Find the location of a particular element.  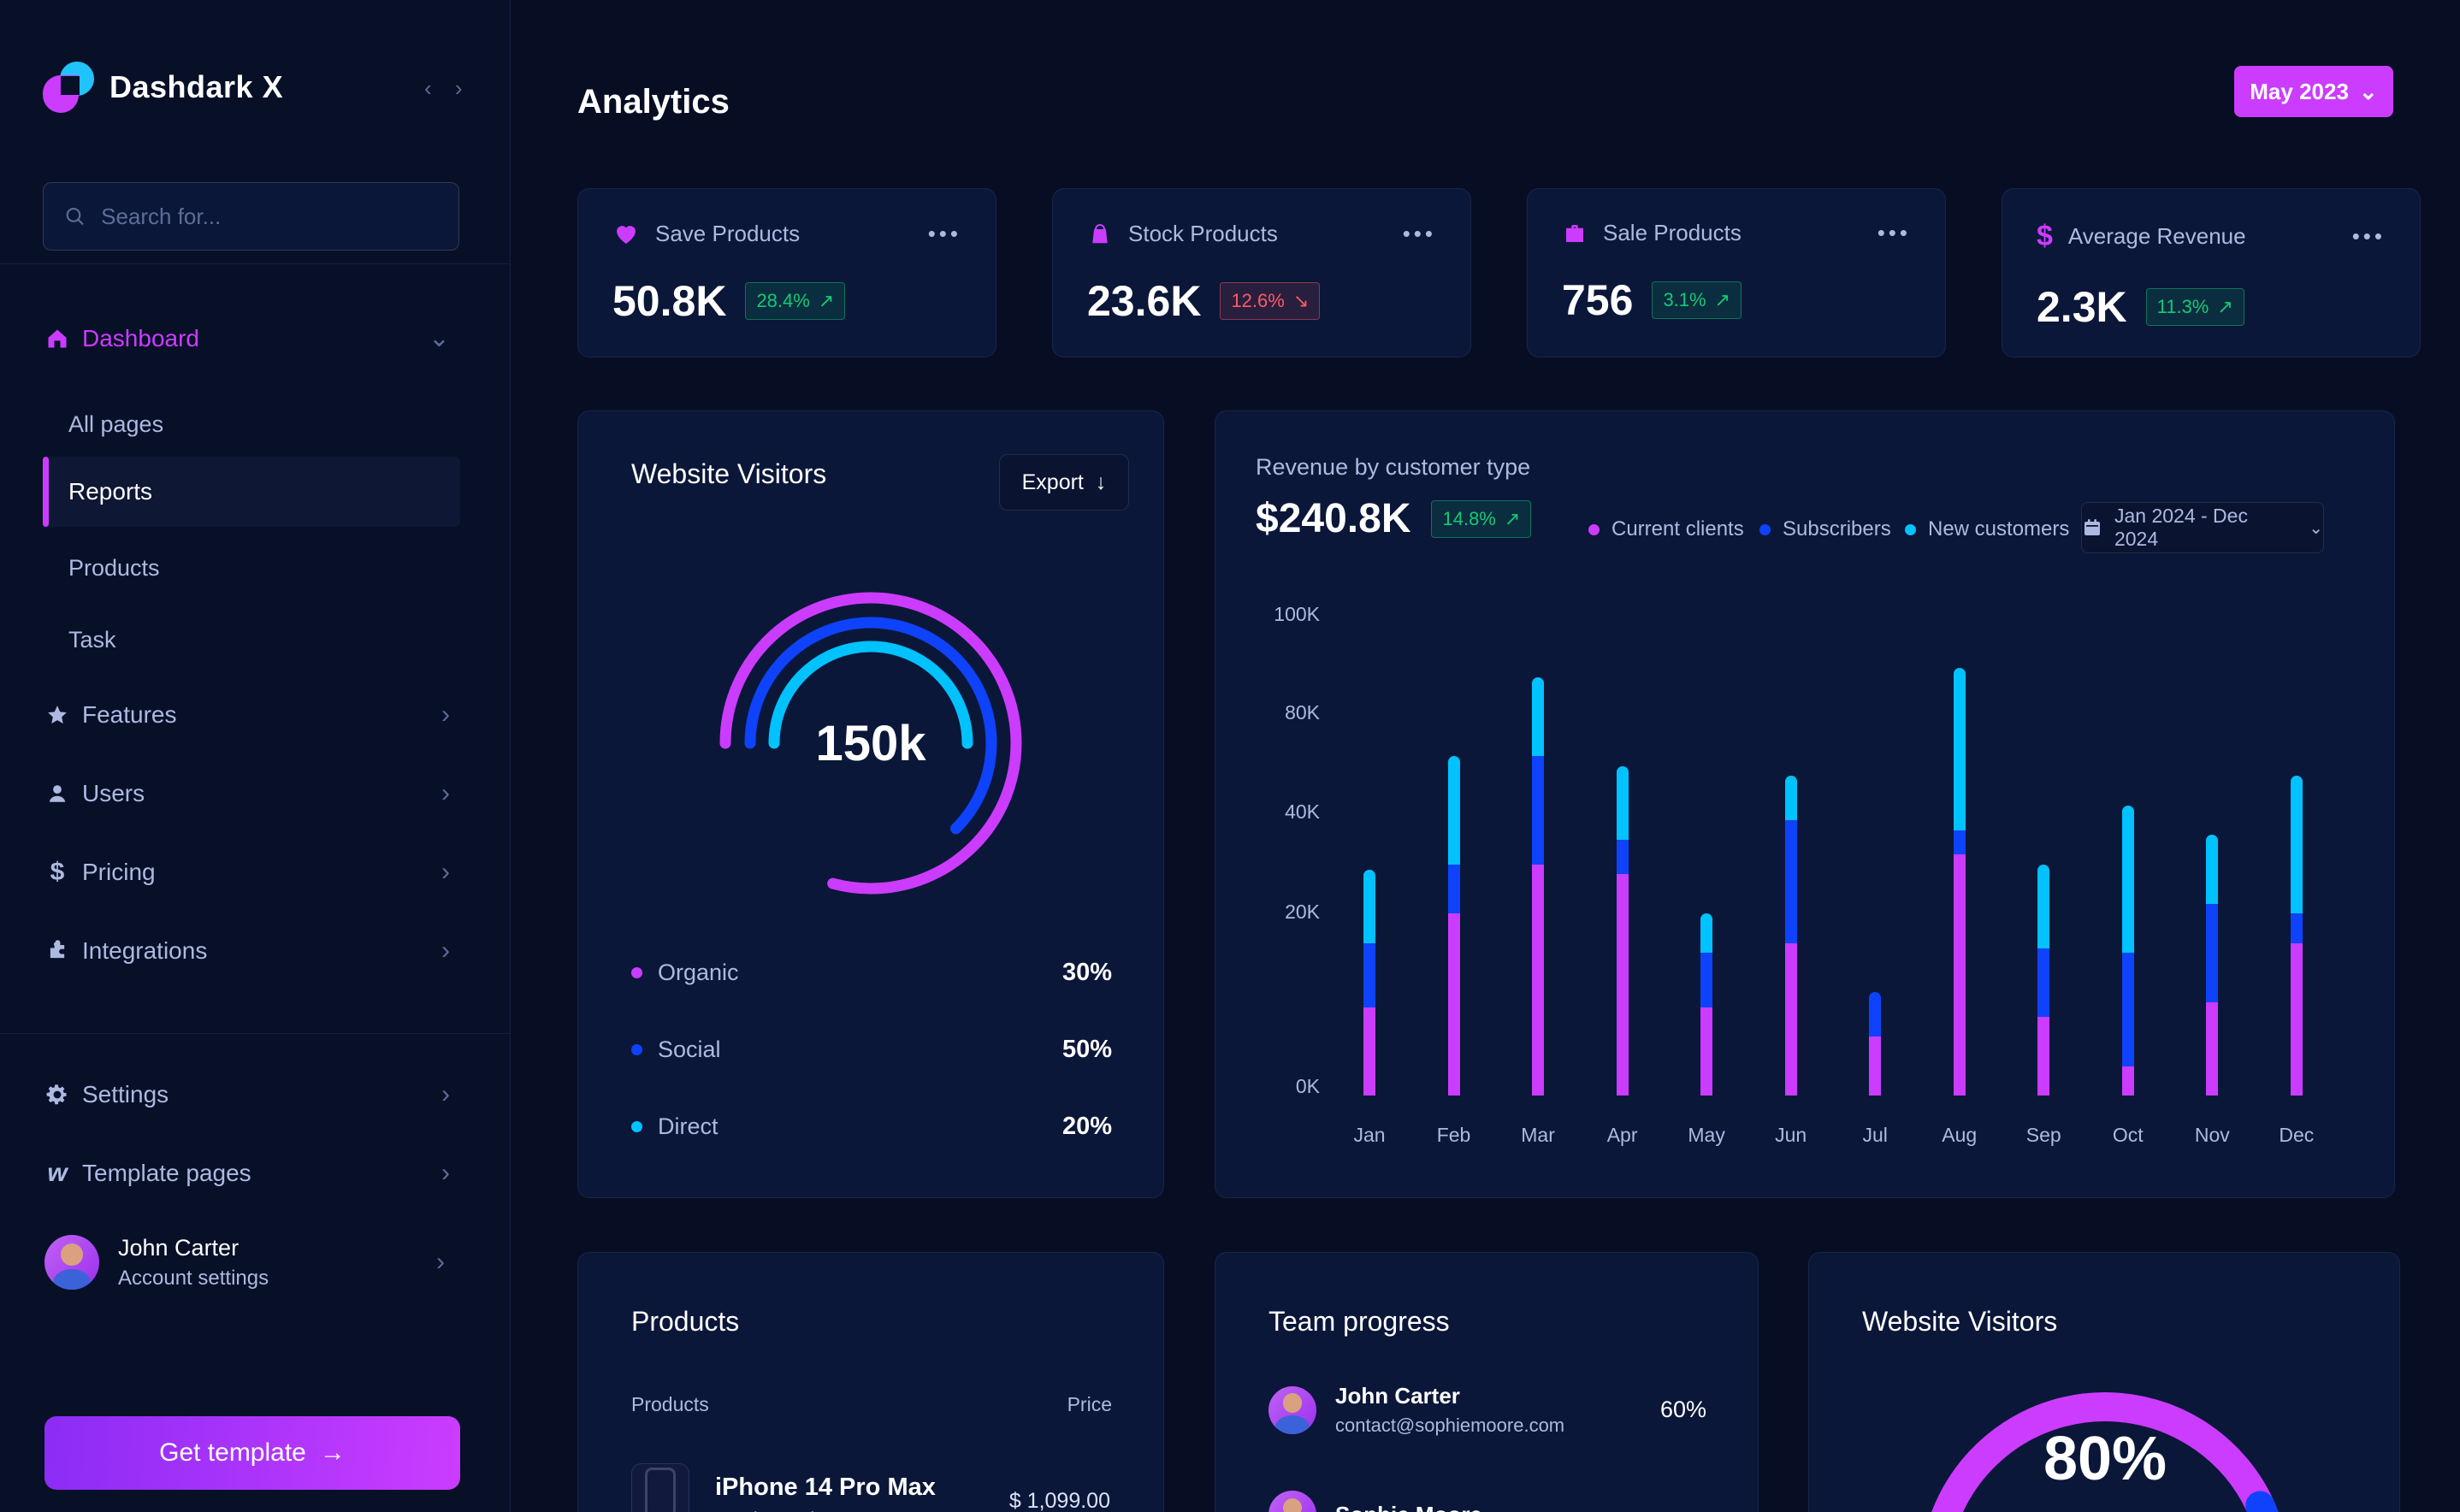

arrow-down-icon: ↓ is located at coordinates (1101, 482).